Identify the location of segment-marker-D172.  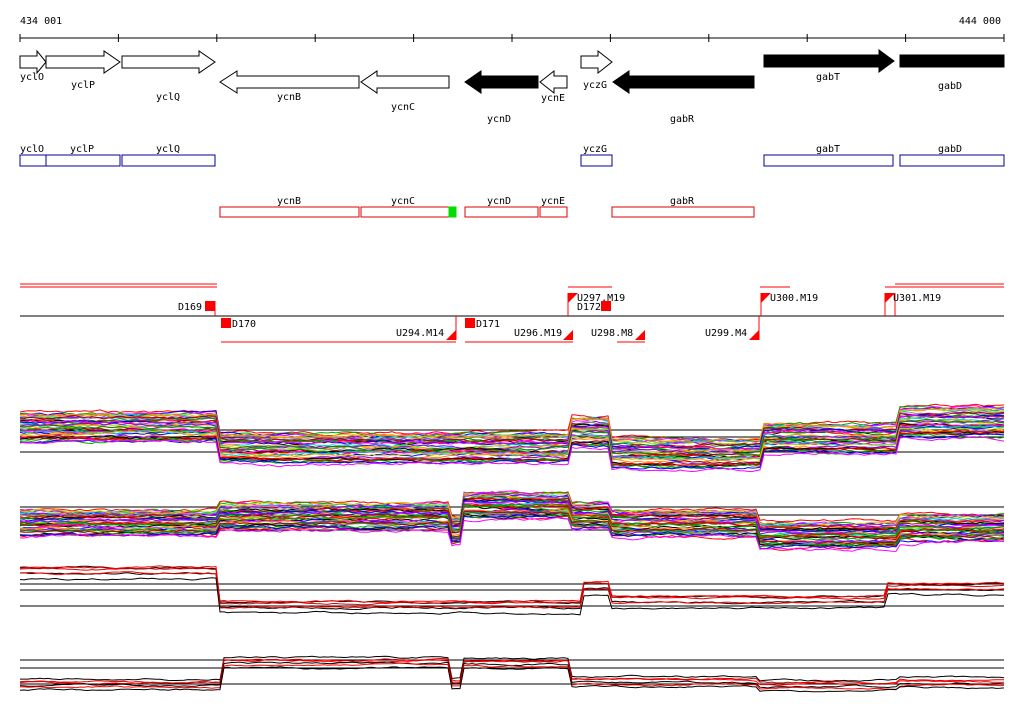
(606, 306).